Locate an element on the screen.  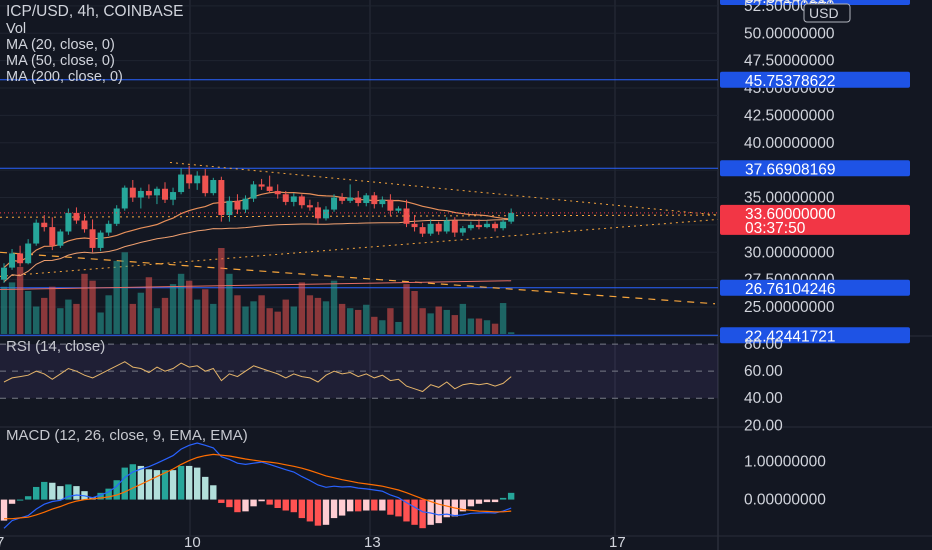
indicator-ma50: MA (50, close, 0) is located at coordinates (60, 61).